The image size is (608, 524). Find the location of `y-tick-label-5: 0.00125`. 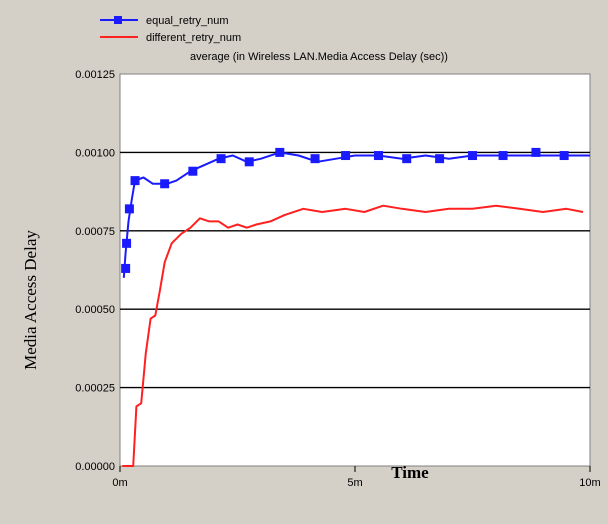

y-tick-label-5: 0.00125 is located at coordinates (95, 75).